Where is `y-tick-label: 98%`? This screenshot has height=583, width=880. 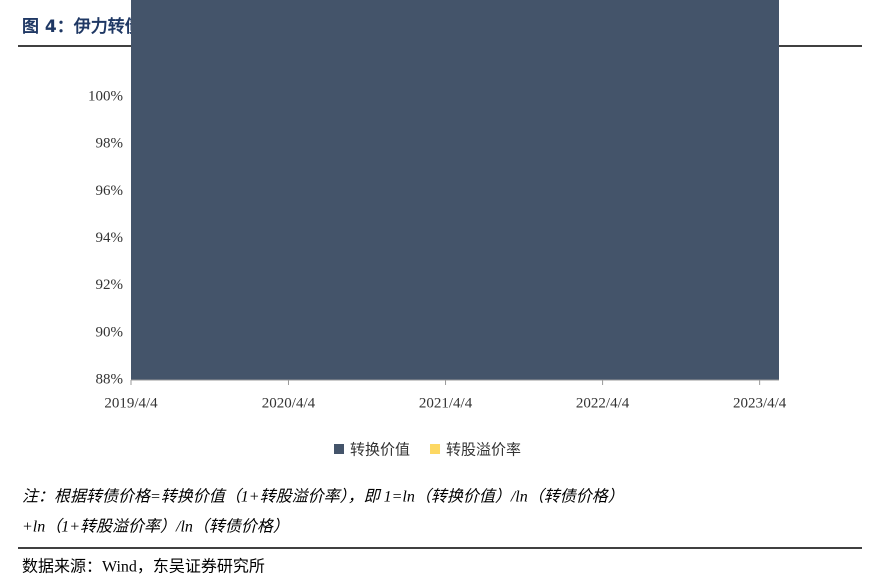
y-tick-label: 98% is located at coordinates (110, 144).